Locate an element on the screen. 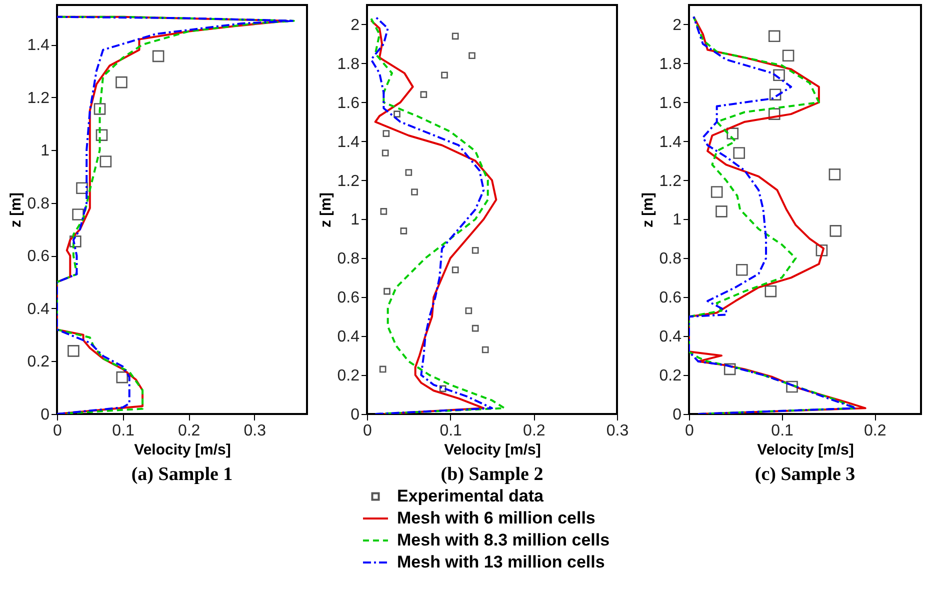 This screenshot has width=933, height=597. legend-label: Mesh with 6 million cells is located at coordinates (496, 518).